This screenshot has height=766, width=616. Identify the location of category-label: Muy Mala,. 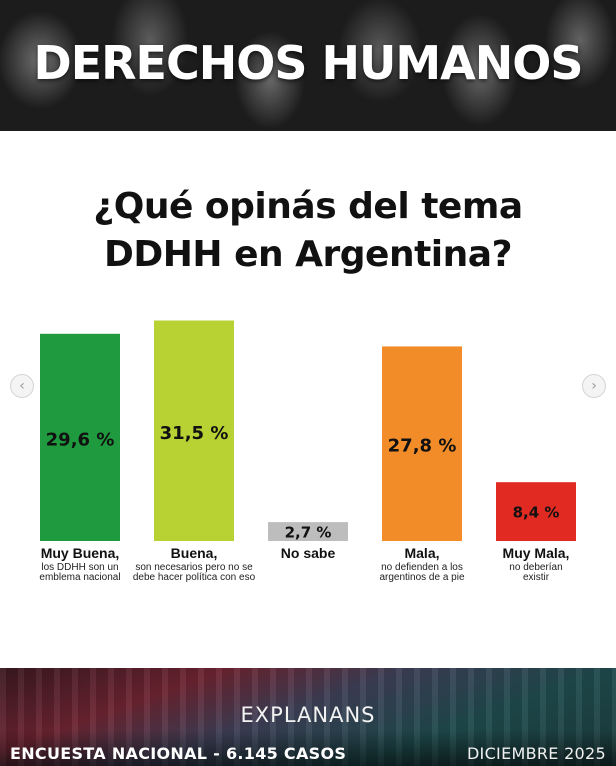
(536, 553).